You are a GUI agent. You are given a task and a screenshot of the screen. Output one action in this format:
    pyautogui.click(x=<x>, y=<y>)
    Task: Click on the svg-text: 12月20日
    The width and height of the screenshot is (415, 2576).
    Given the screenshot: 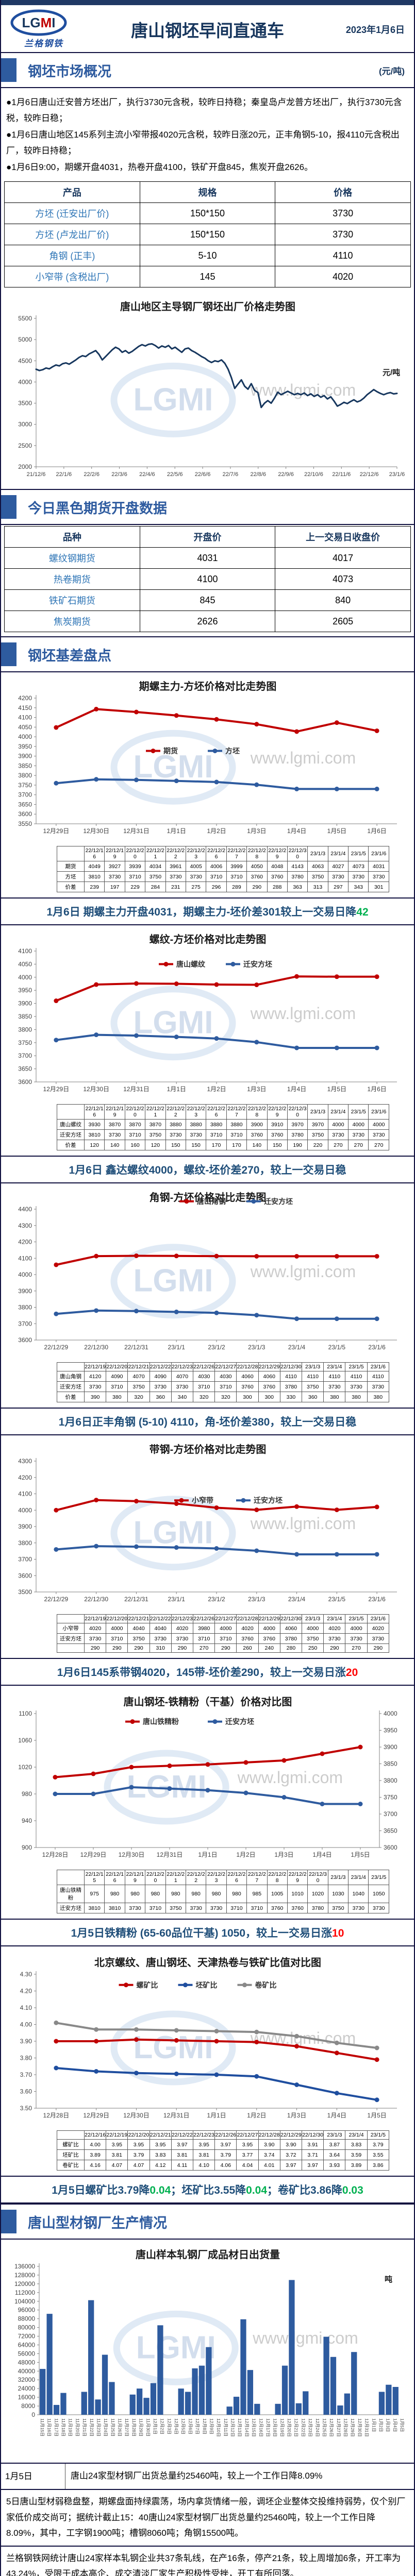 What is the action you would take?
    pyautogui.click(x=289, y=2427)
    